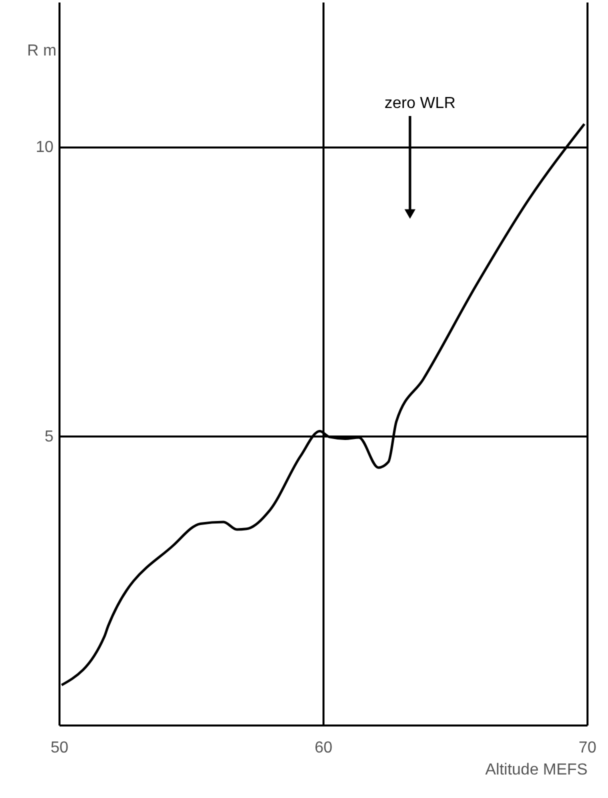 Image resolution: width=608 pixels, height=798 pixels. I want to click on x-tick-label: 50, so click(59, 748).